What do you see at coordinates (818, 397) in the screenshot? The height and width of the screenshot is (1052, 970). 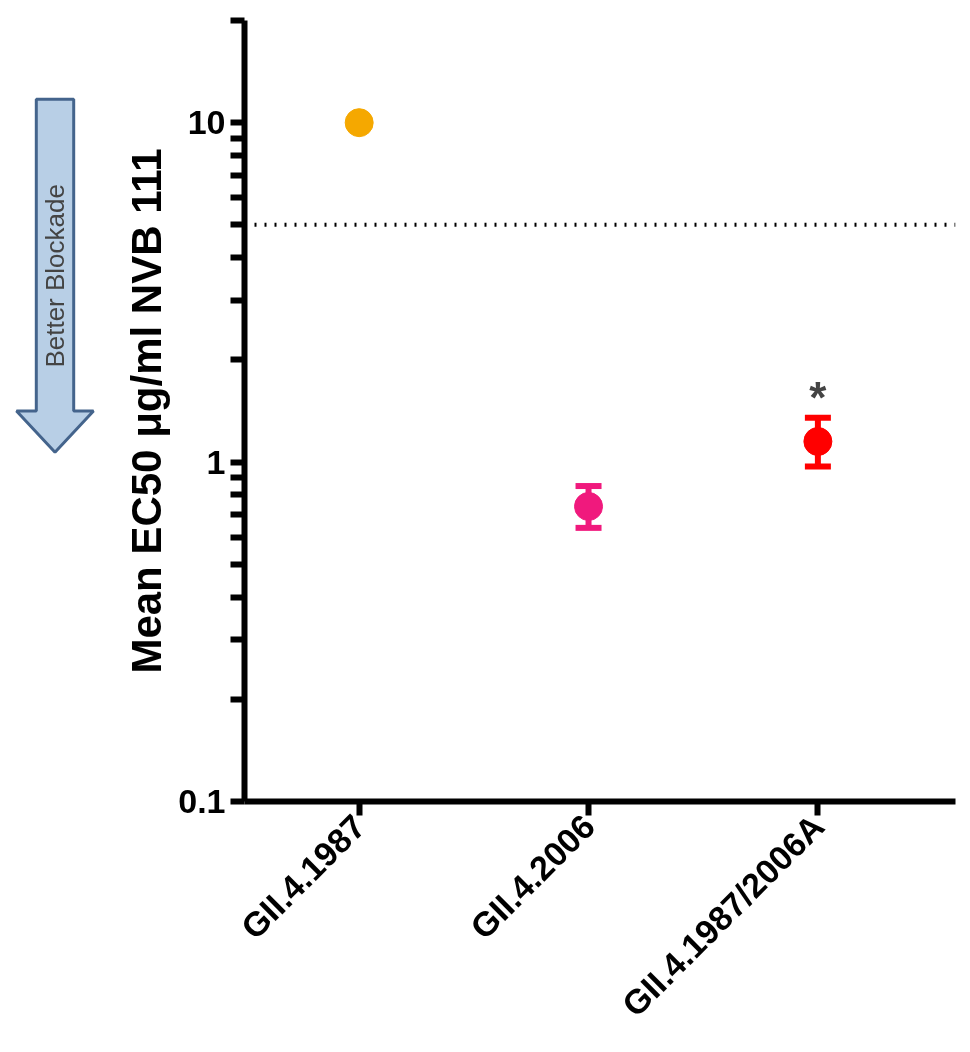 I see `annotation: *` at bounding box center [818, 397].